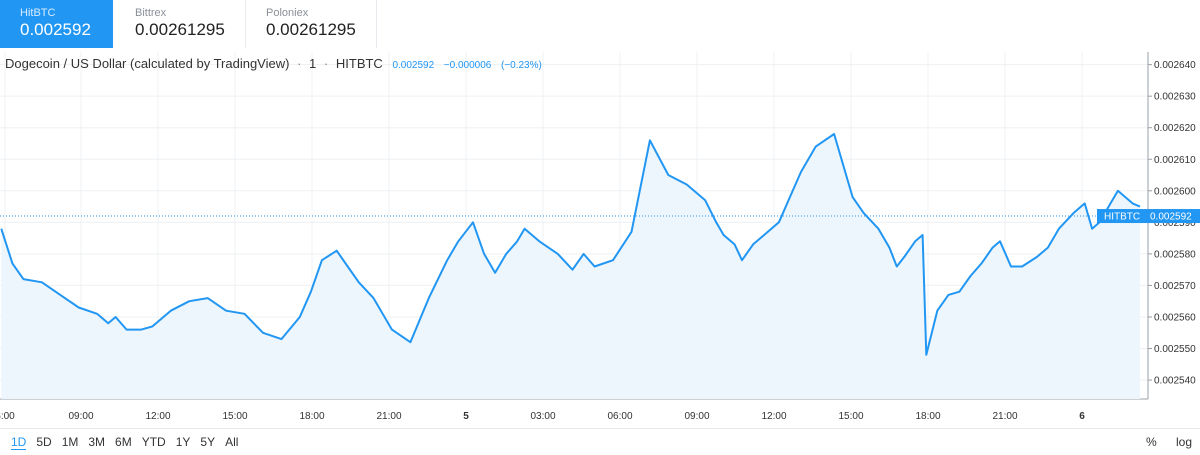 This screenshot has height=455, width=1200. What do you see at coordinates (151, 13) in the screenshot?
I see `exchange-name: Bittrex` at bounding box center [151, 13].